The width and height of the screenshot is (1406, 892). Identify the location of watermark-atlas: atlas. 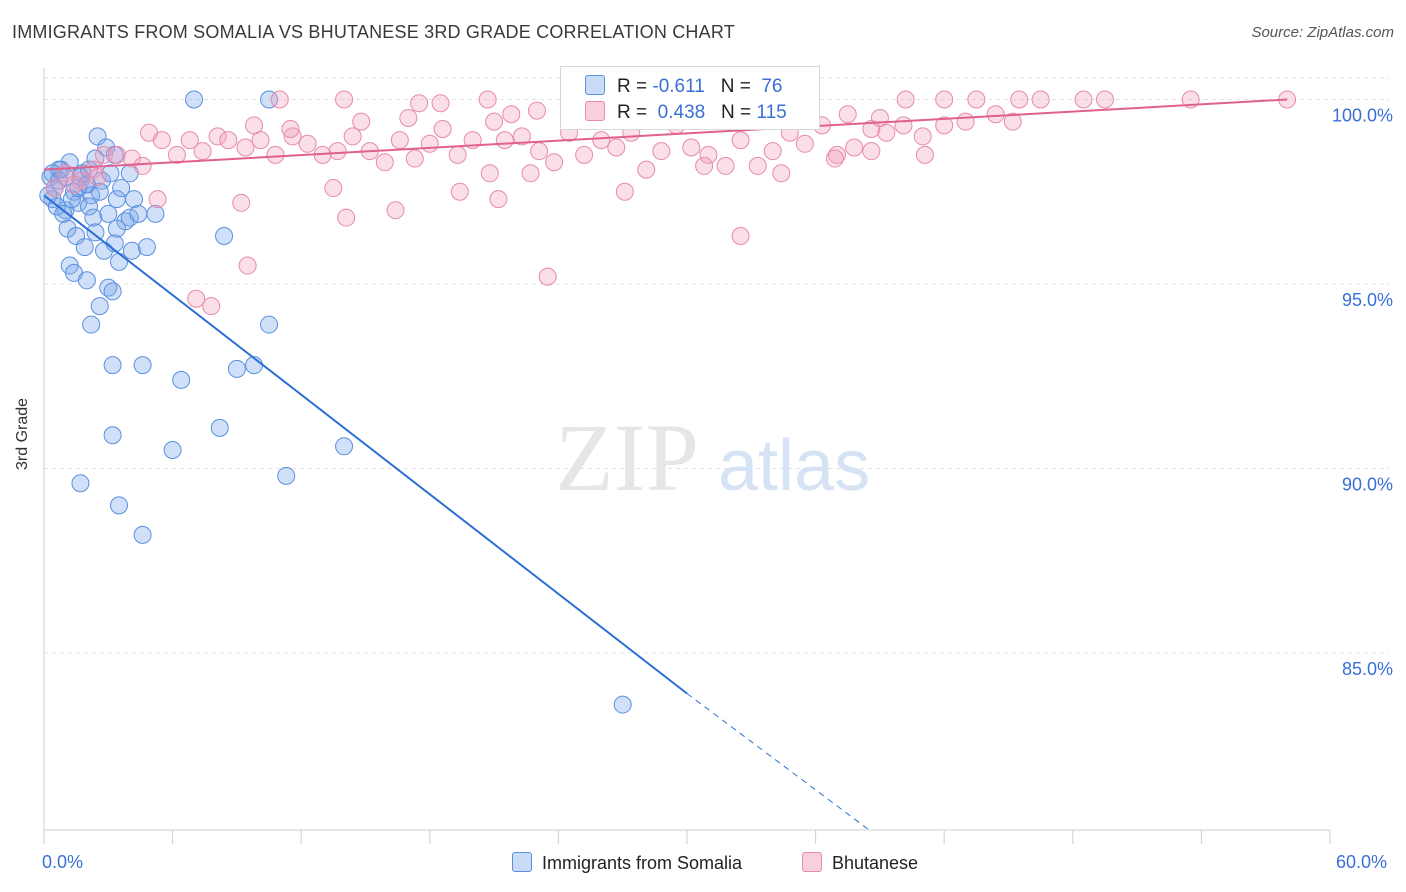
(794, 466).